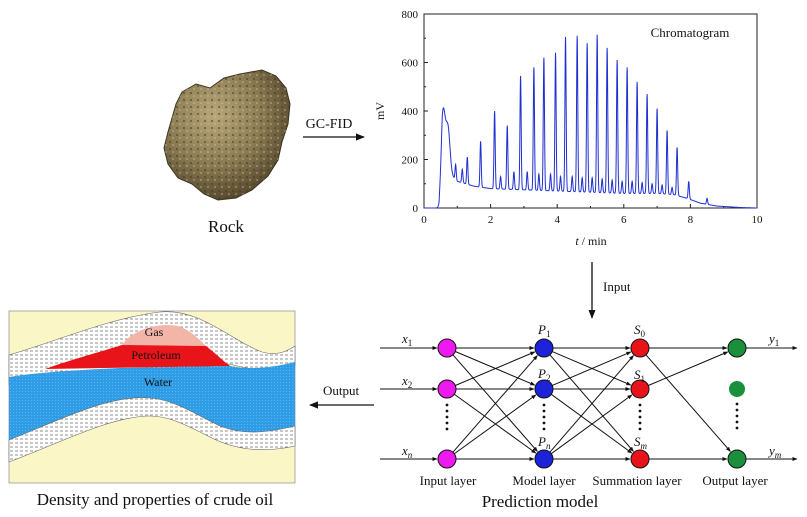  I want to click on reservoir-diagram: Gas Petroleum Water, so click(152, 397).